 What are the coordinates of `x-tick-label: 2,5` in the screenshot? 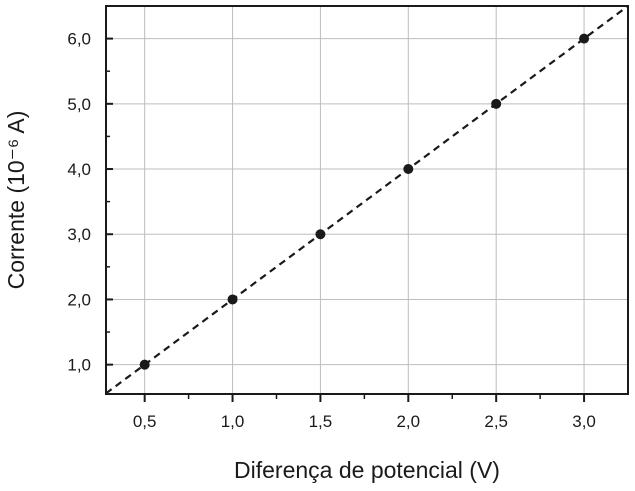 It's located at (496, 421).